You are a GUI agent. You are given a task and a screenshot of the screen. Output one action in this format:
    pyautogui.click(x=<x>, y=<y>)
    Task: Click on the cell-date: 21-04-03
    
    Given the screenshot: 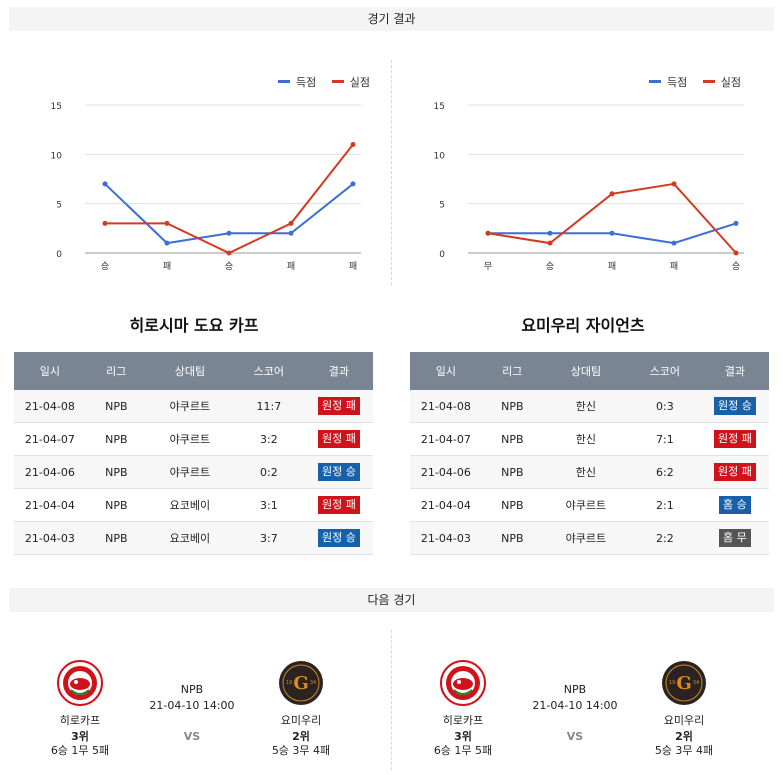 What is the action you would take?
    pyautogui.click(x=50, y=538)
    